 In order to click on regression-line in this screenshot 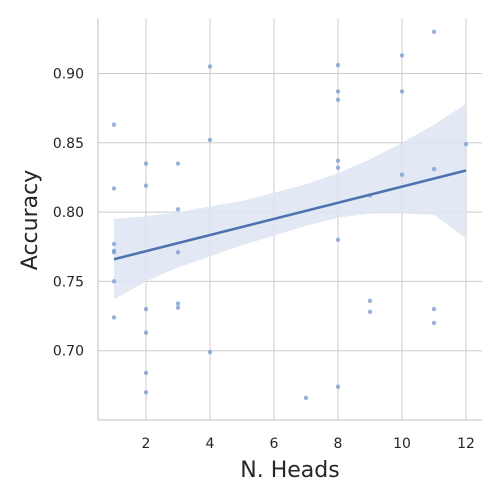, I will do `click(290, 215)`.